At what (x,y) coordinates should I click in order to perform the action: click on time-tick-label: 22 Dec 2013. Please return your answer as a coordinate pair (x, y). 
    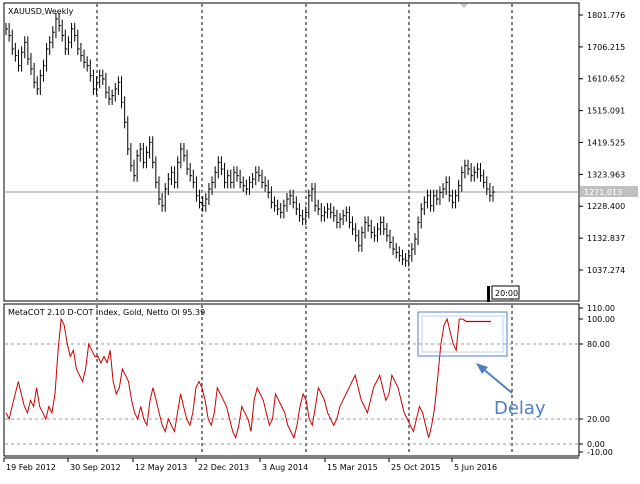
    Looking at the image, I should click on (223, 467).